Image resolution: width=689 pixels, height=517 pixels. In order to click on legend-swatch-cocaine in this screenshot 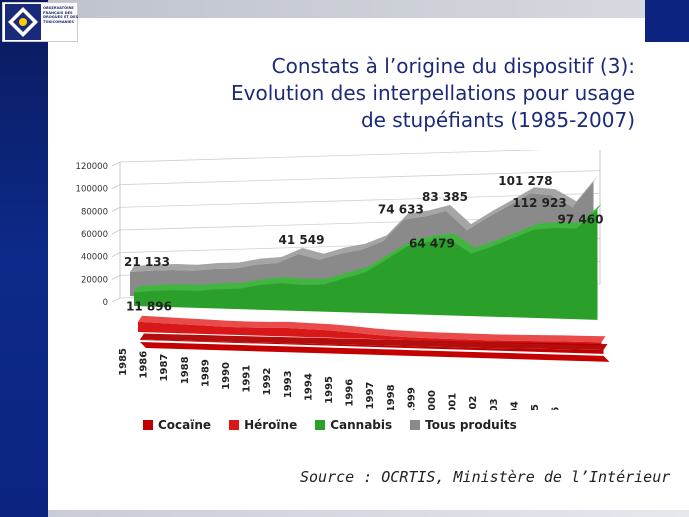, I will do `click(148, 425)`.